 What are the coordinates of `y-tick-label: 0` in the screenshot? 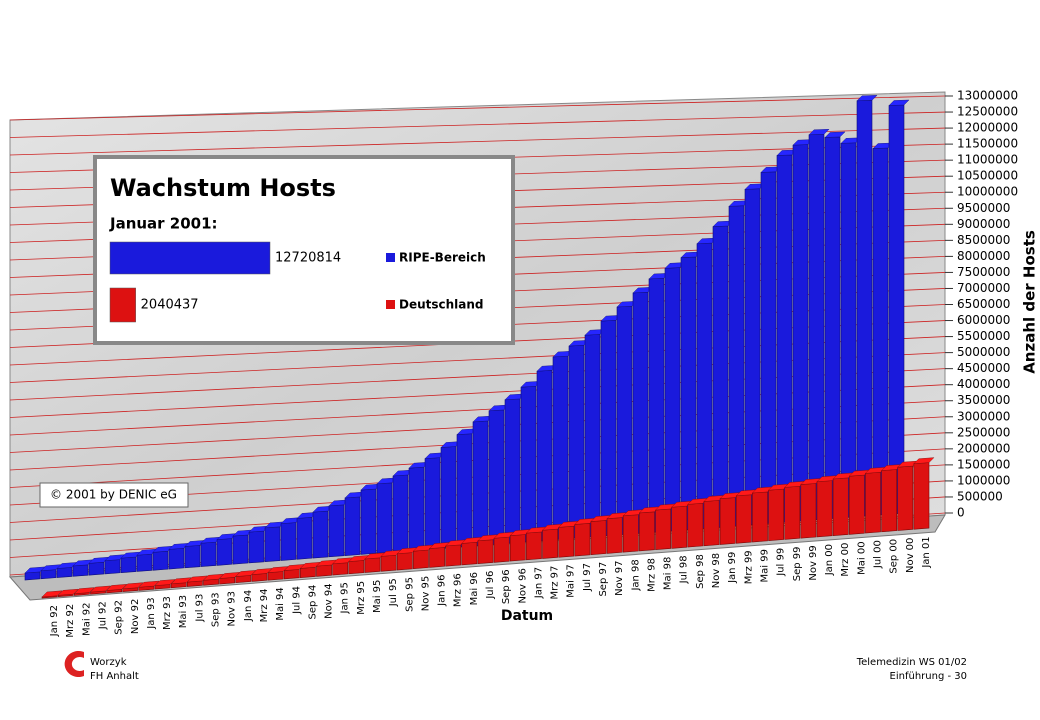 It's located at (961, 513).